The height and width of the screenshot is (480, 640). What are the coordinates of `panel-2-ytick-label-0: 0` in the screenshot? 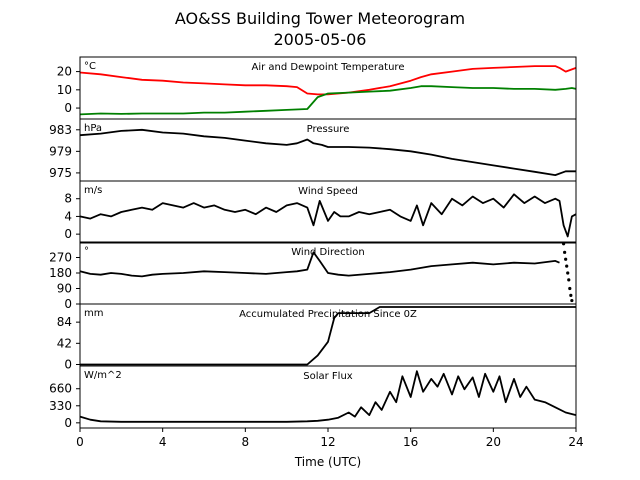 It's located at (68, 234).